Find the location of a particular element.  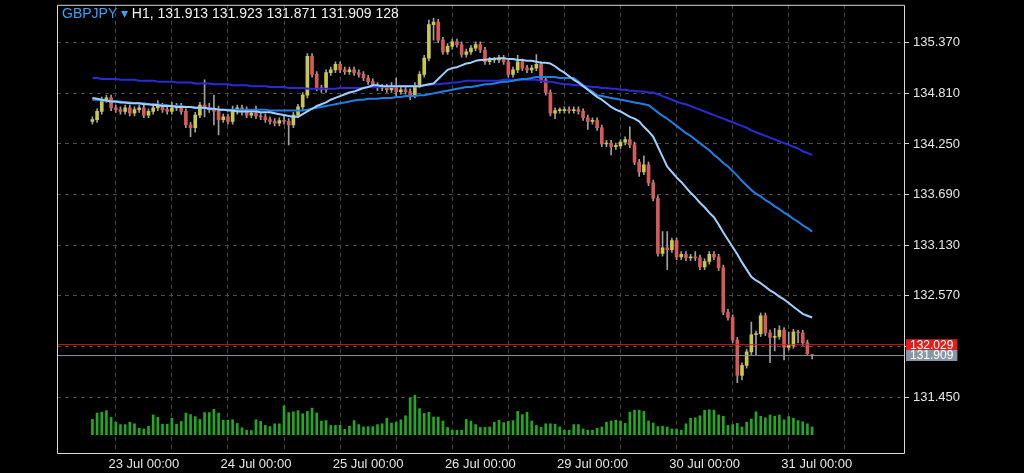

x-tick-label: 24 Jul 00:00 is located at coordinates (256, 464).